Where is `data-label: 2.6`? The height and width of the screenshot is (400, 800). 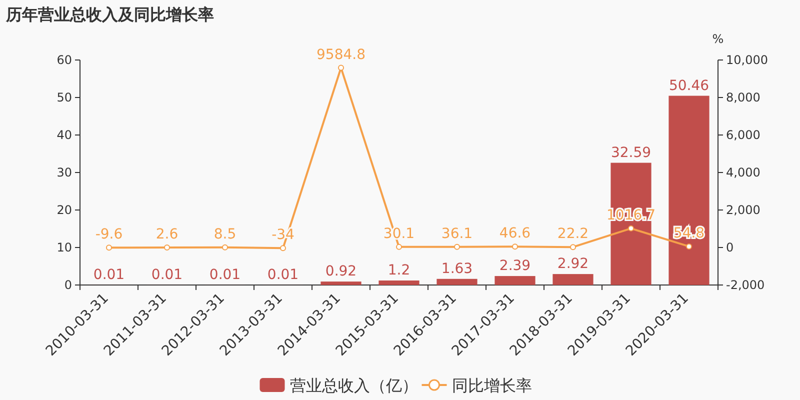
data-label: 2.6 is located at coordinates (167, 234).